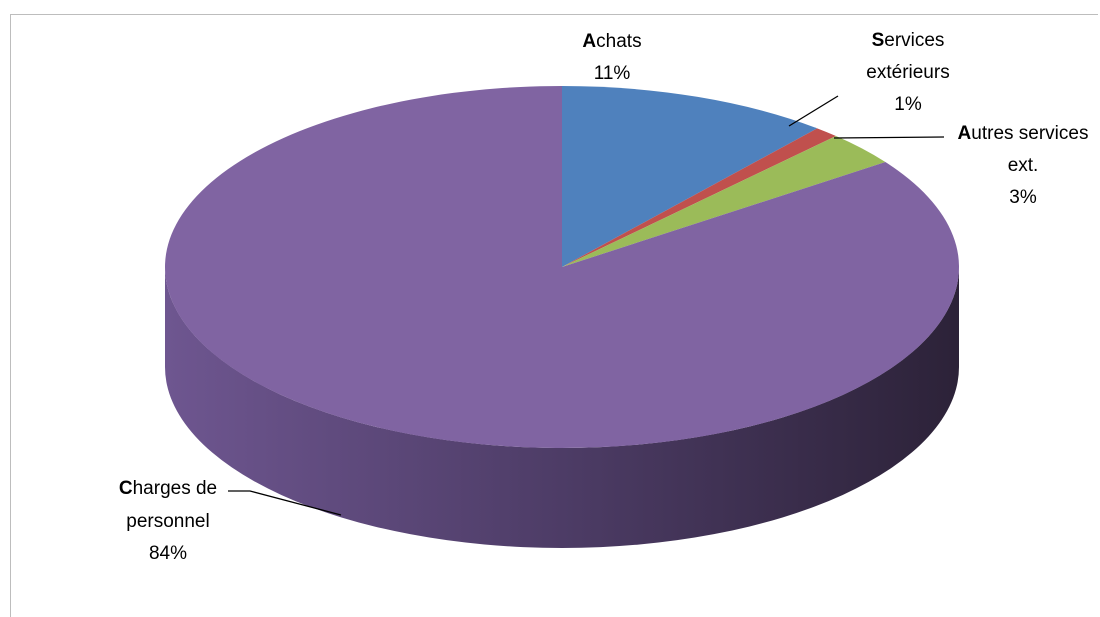  I want to click on pie-slice-achats, so click(690, 176).